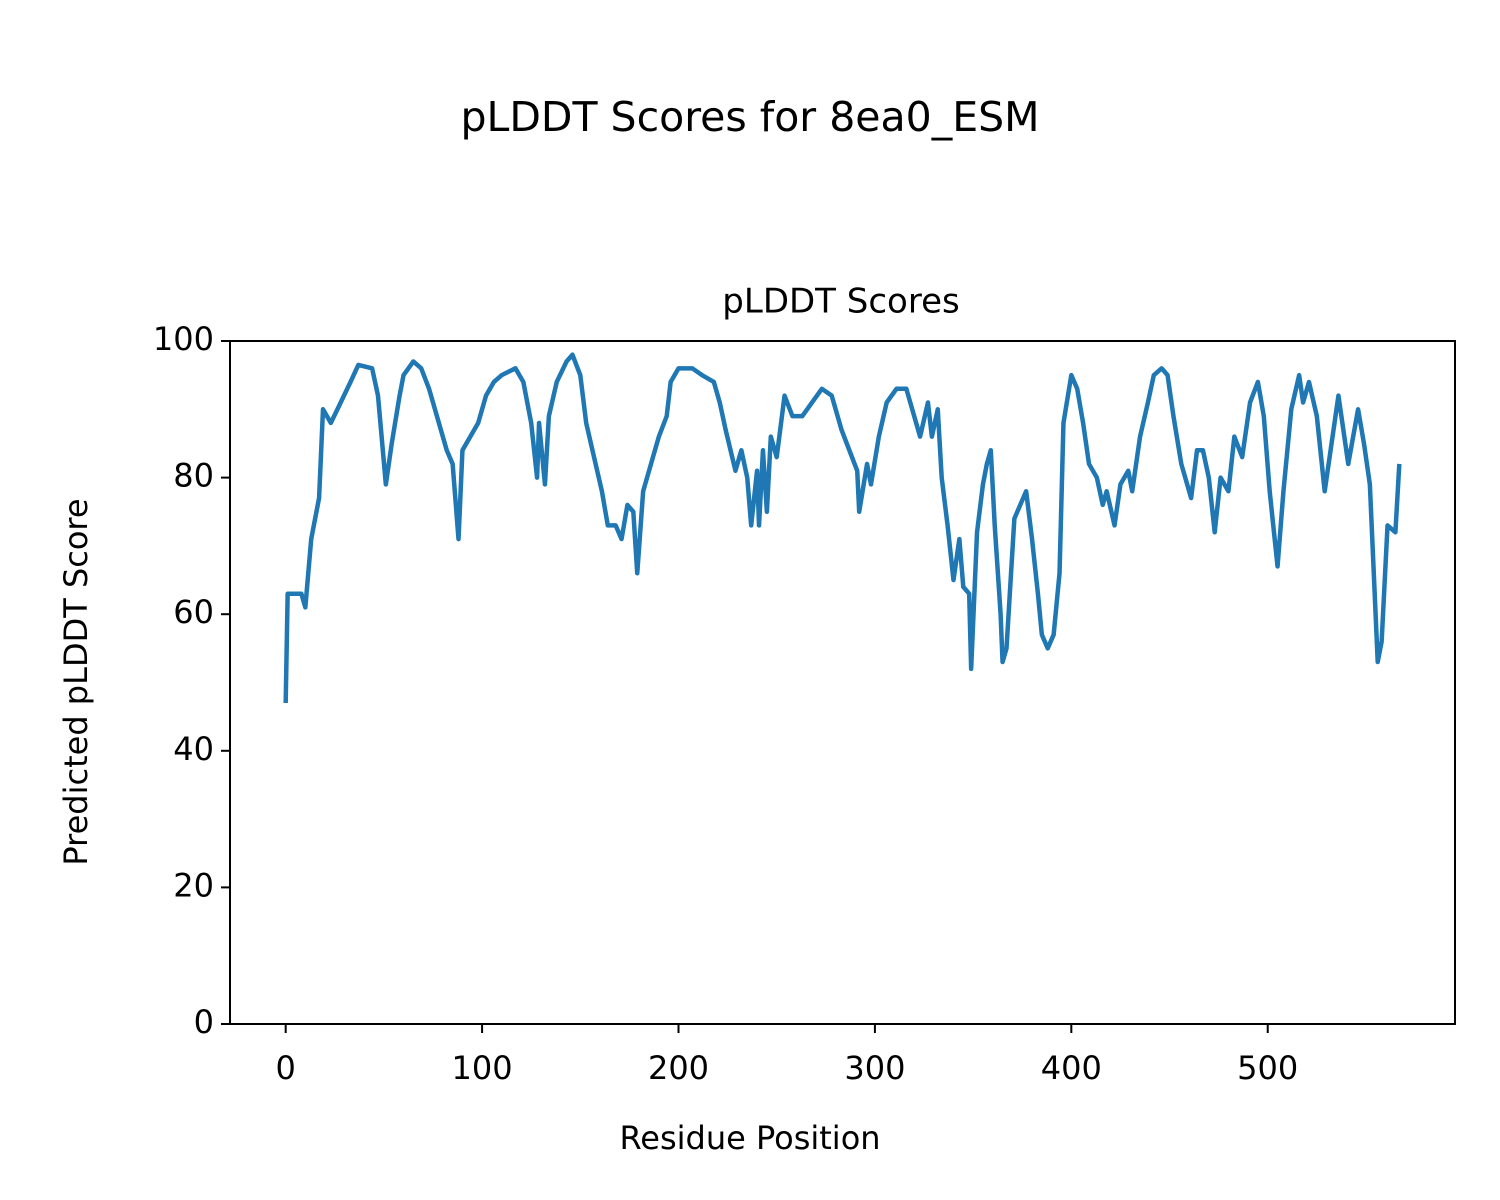 This screenshot has height=1200, width=1500. What do you see at coordinates (1071, 1068) in the screenshot?
I see `x-tick-label: 400` at bounding box center [1071, 1068].